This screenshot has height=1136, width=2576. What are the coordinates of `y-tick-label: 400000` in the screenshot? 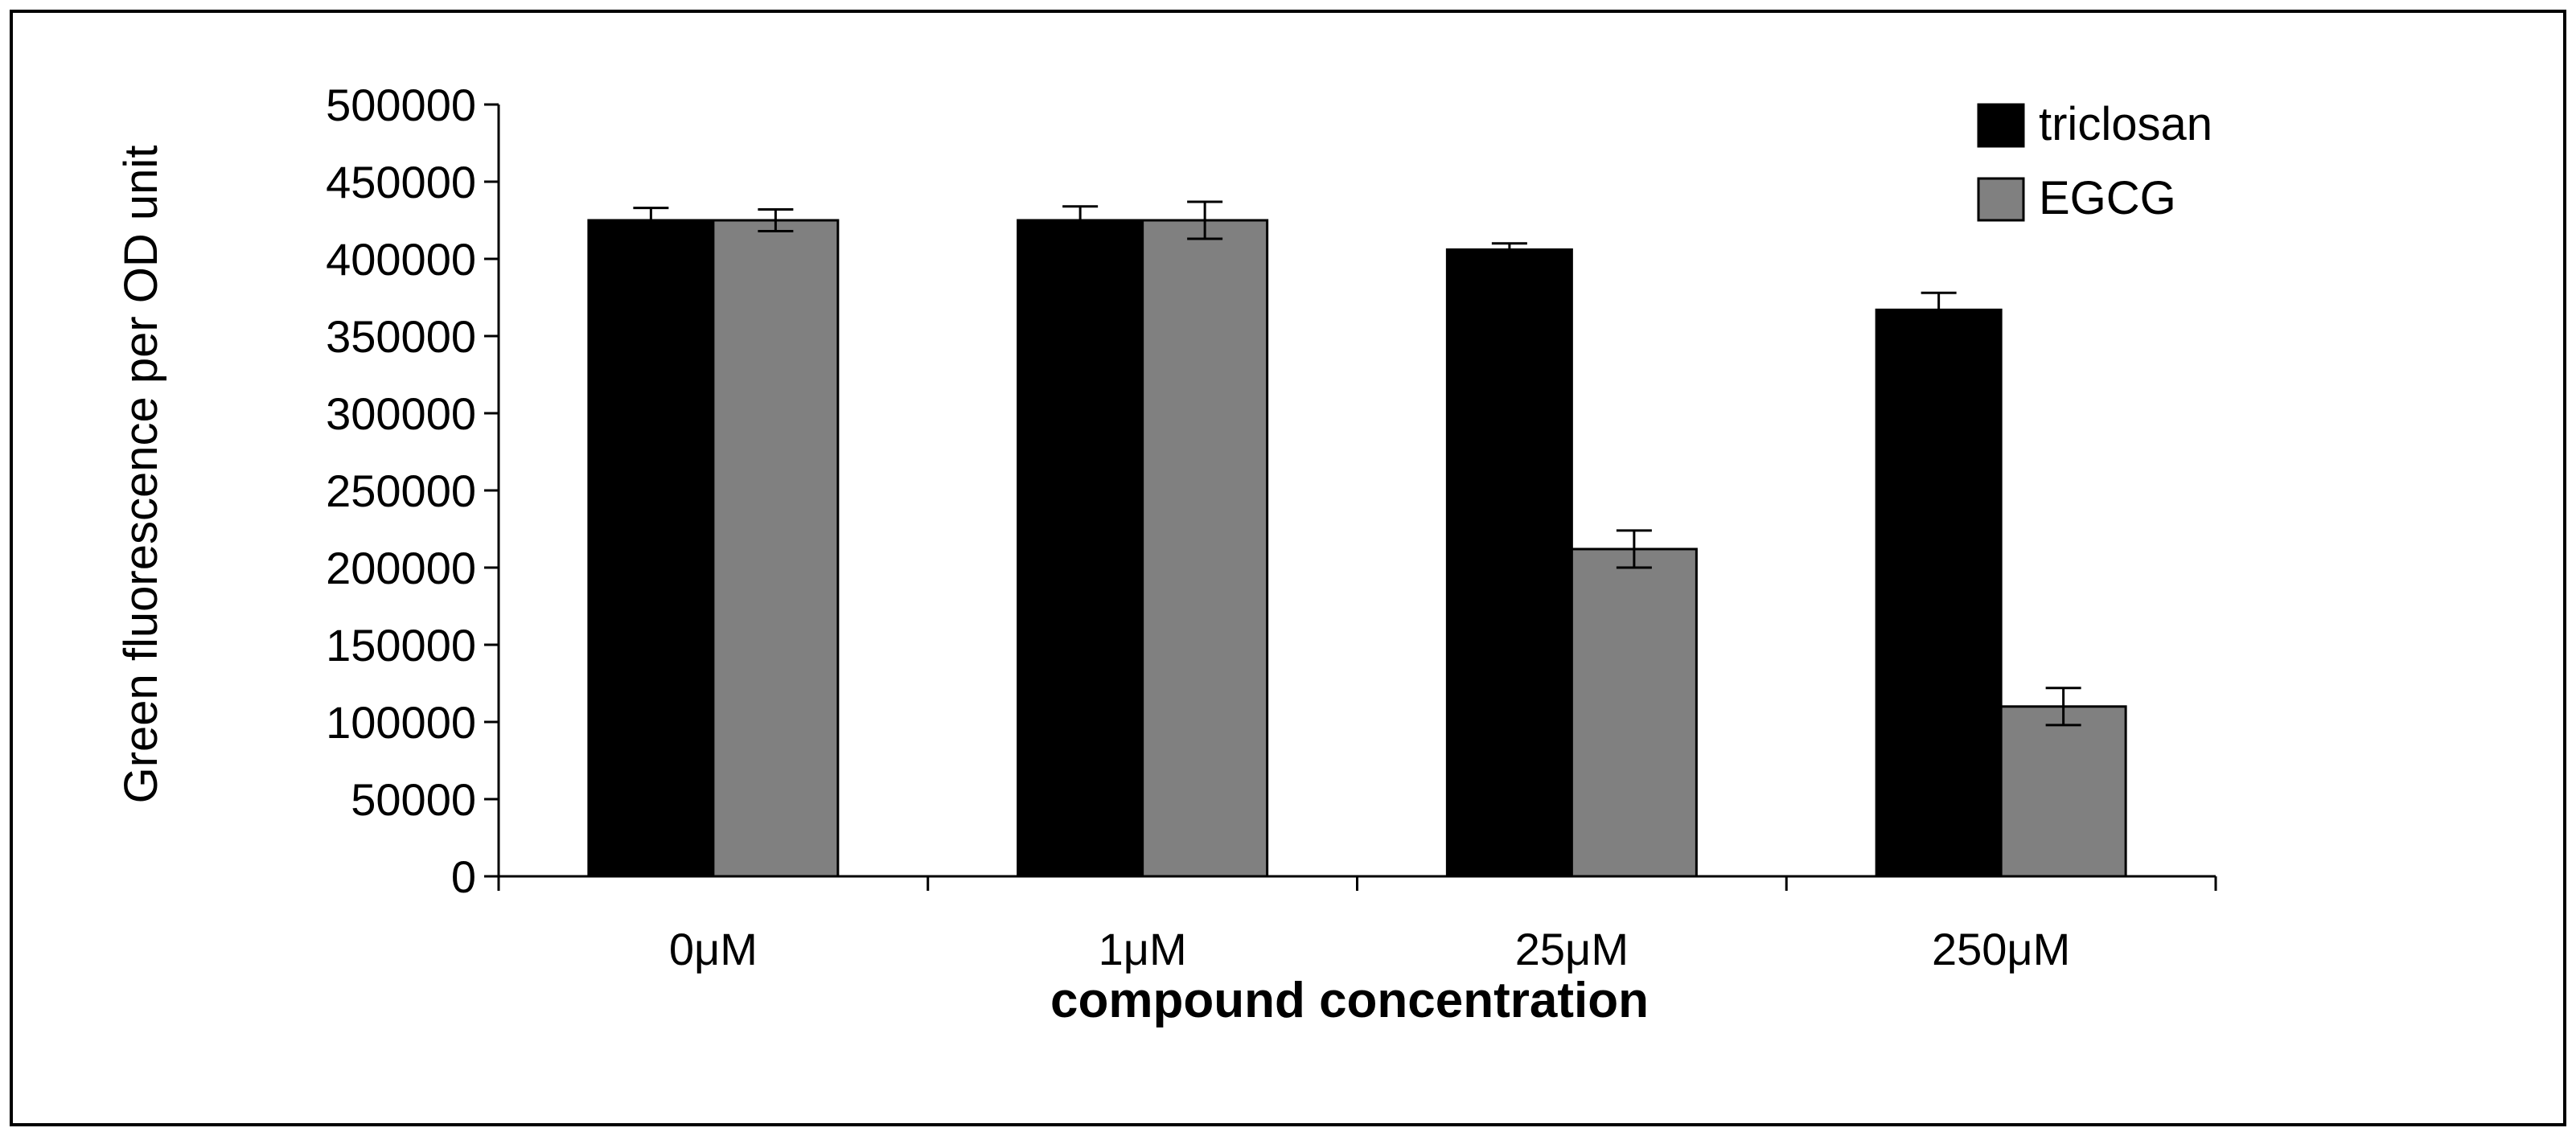 It's located at (401, 259).